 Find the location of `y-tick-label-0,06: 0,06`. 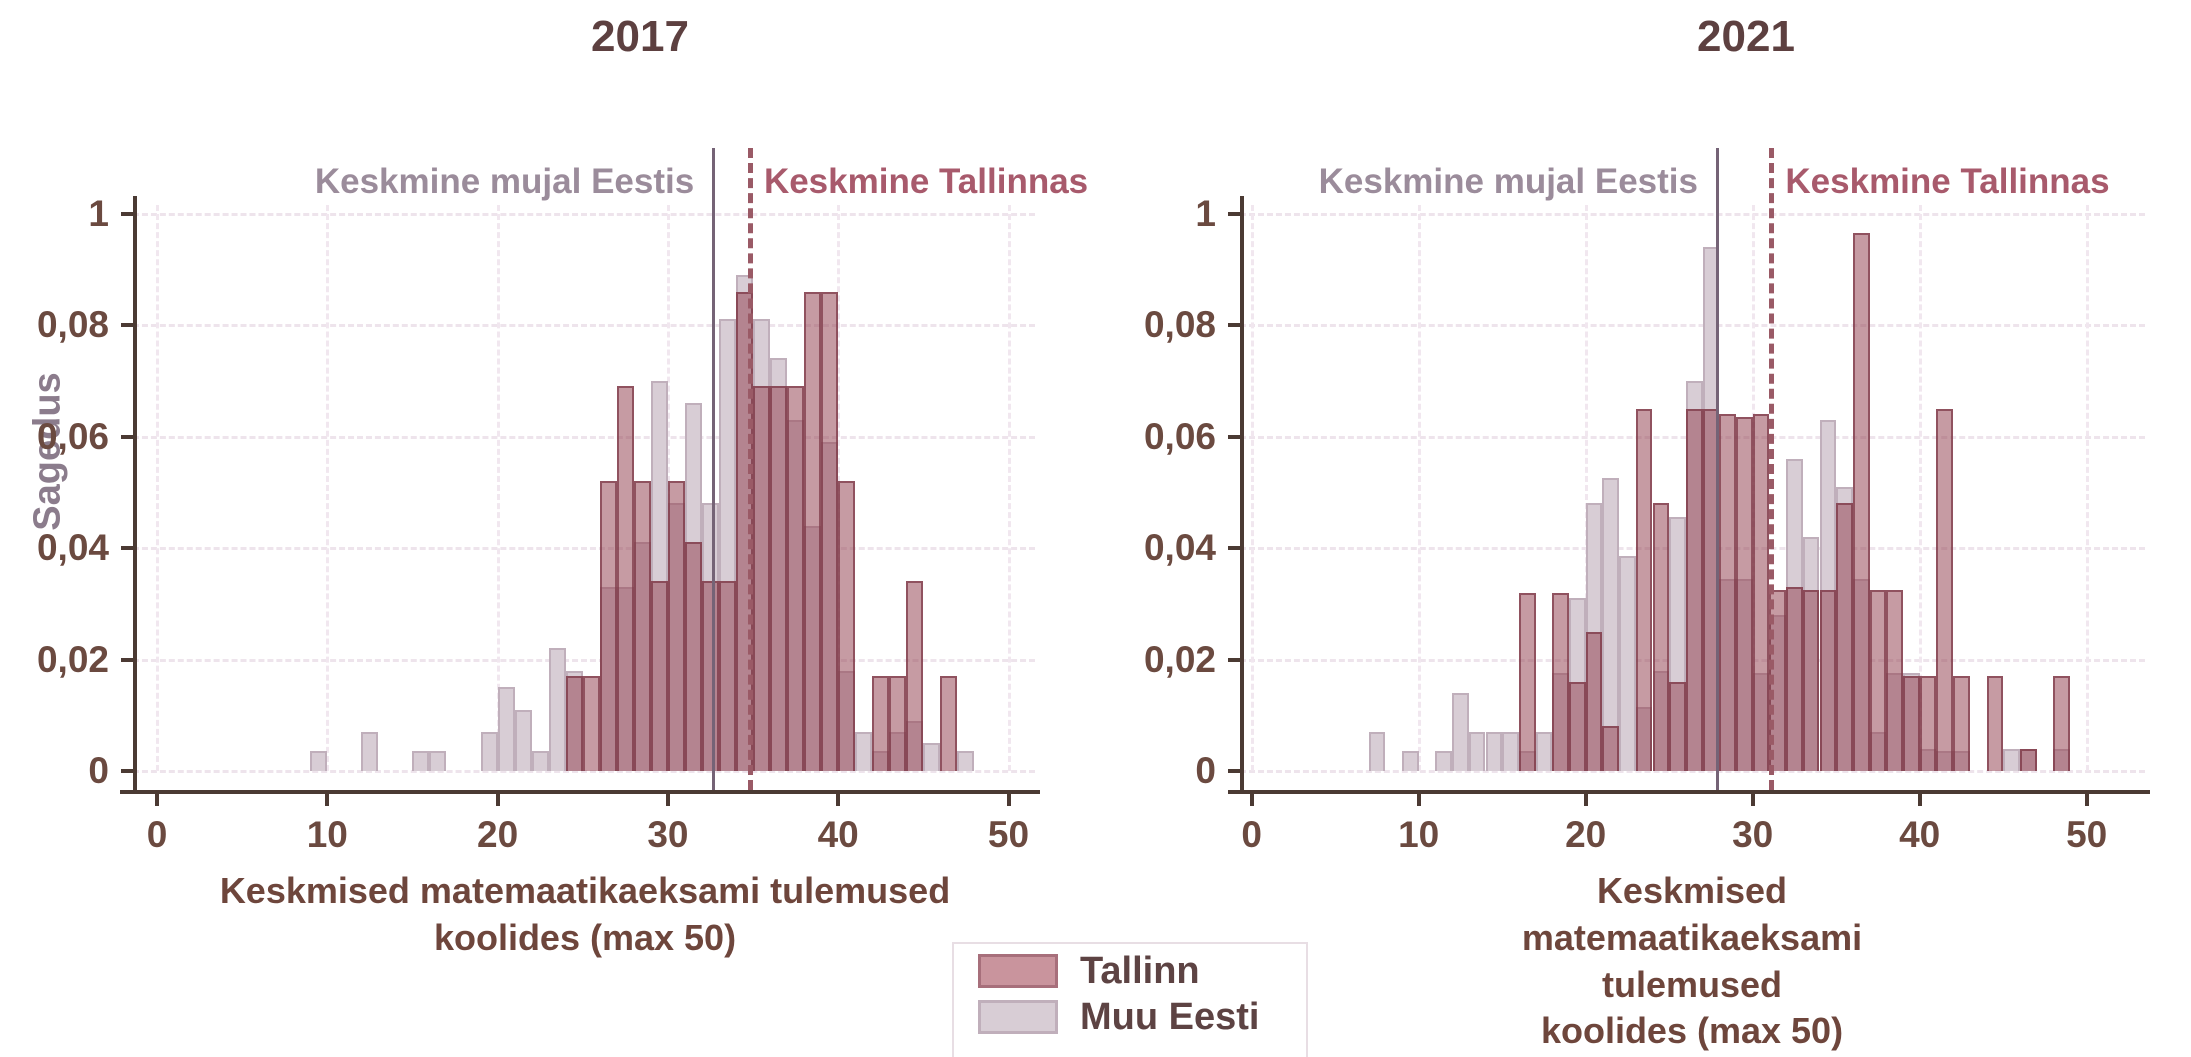

y-tick-label-0,06: 0,06 is located at coordinates (1179, 436).